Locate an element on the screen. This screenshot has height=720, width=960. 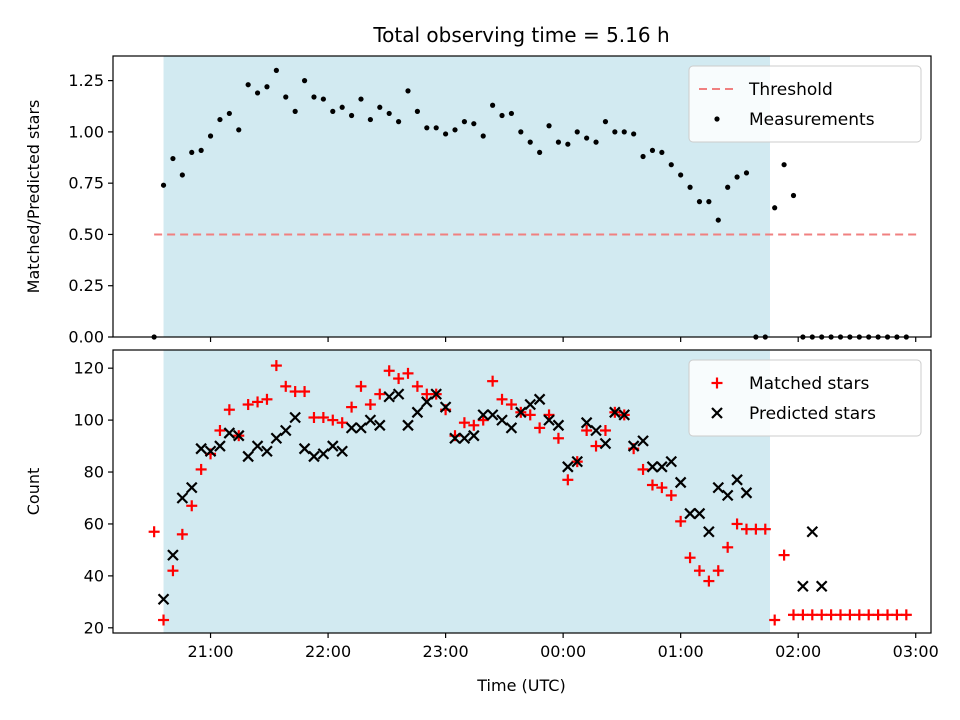
legend-ratio: Threshold Measurements is located at coordinates (805, 104).